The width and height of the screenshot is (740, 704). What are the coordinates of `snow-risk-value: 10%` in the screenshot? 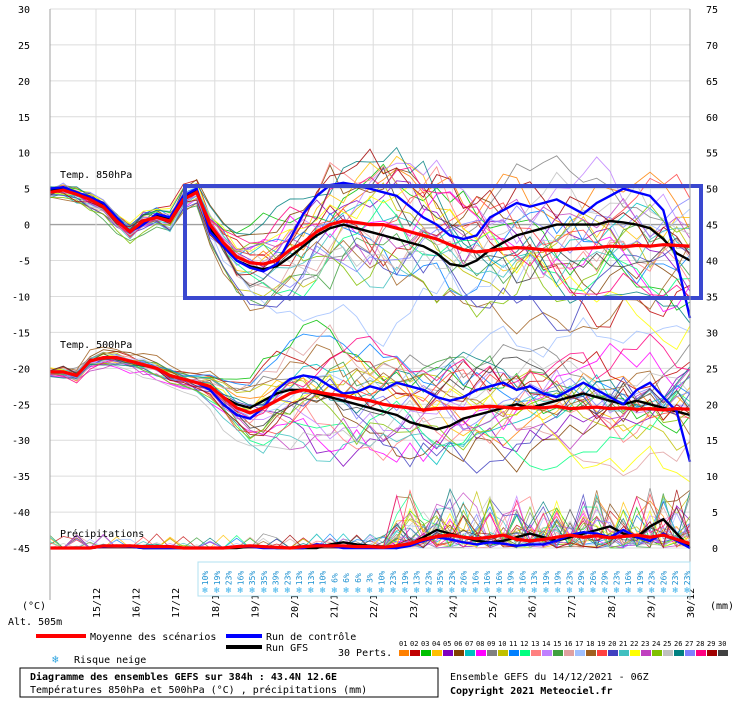 It's located at (205, 578).